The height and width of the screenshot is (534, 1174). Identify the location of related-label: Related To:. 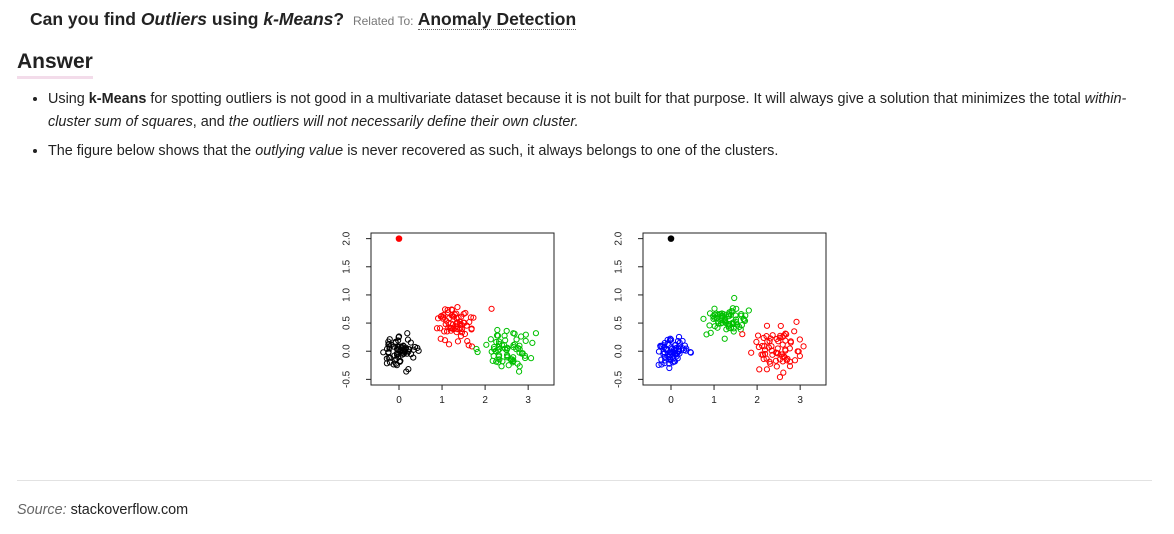
(383, 21).